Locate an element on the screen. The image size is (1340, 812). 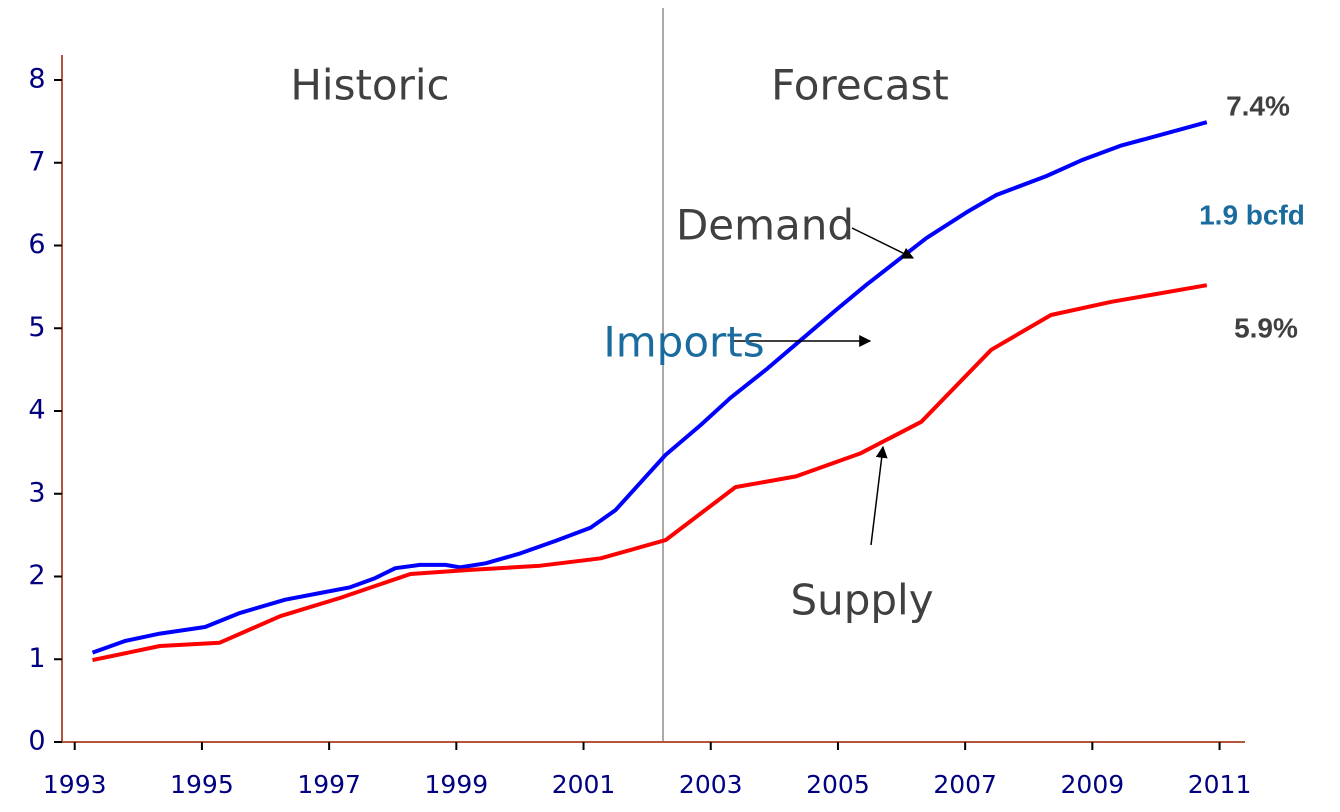
y-tick-label: 7 is located at coordinates (36, 161).